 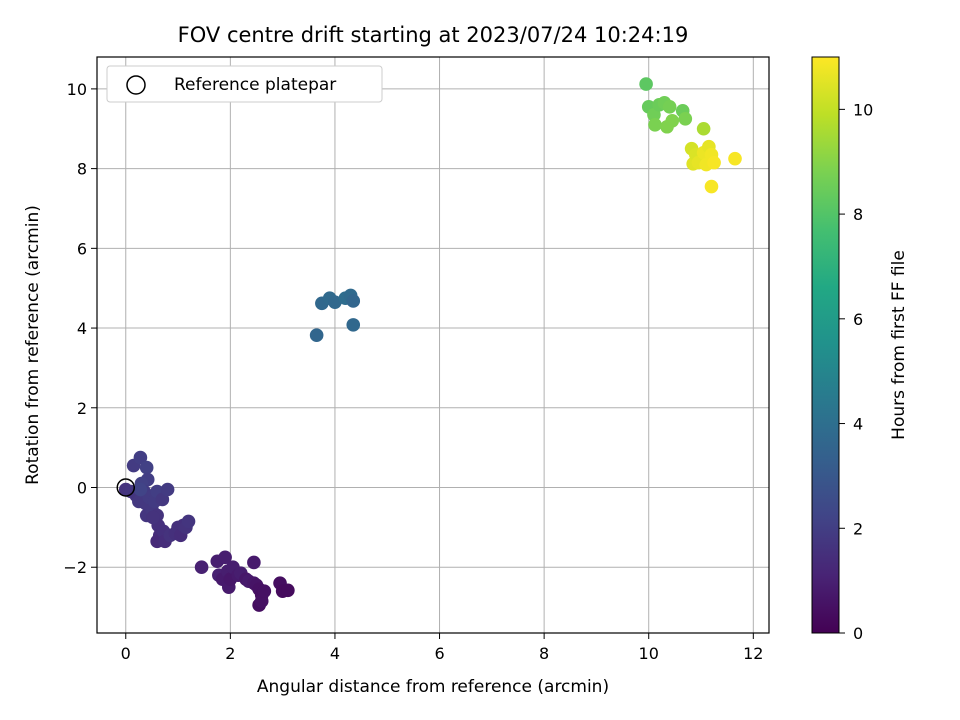 What do you see at coordinates (825, 345) in the screenshot?
I see `colorbar-gradient` at bounding box center [825, 345].